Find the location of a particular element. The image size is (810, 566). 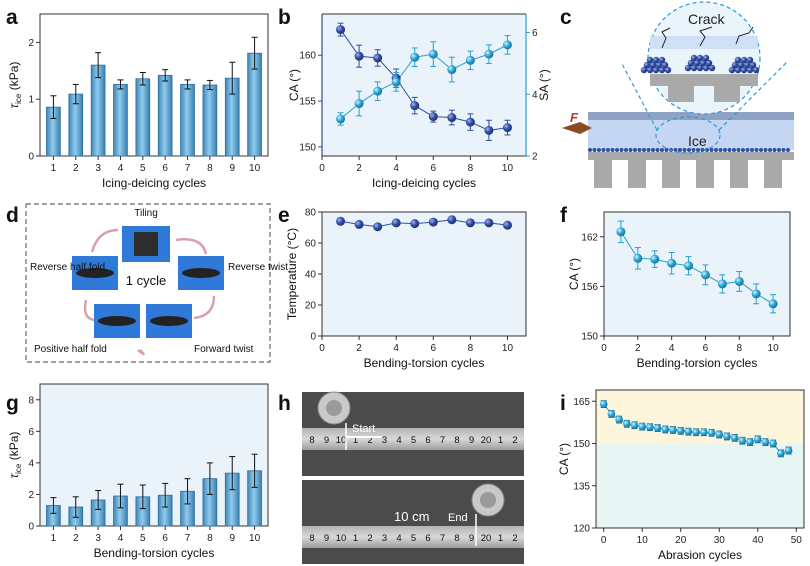

x-axis-label: Icing-deicing cycles is located at coordinates (154, 183).